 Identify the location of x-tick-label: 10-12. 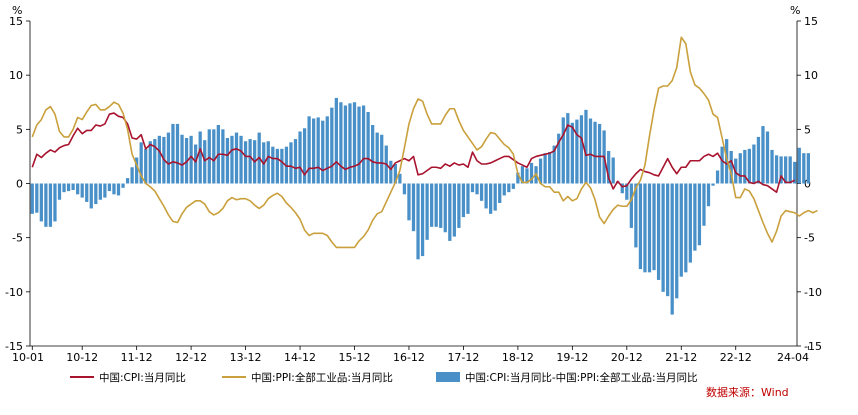
(82, 357).